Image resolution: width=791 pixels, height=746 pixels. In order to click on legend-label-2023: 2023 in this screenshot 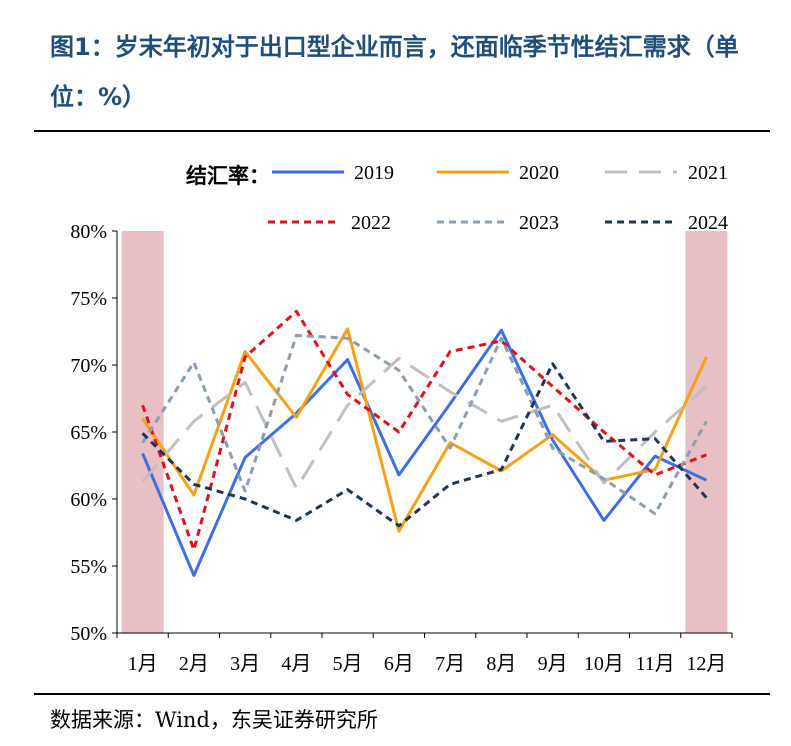, I will do `click(539, 223)`.